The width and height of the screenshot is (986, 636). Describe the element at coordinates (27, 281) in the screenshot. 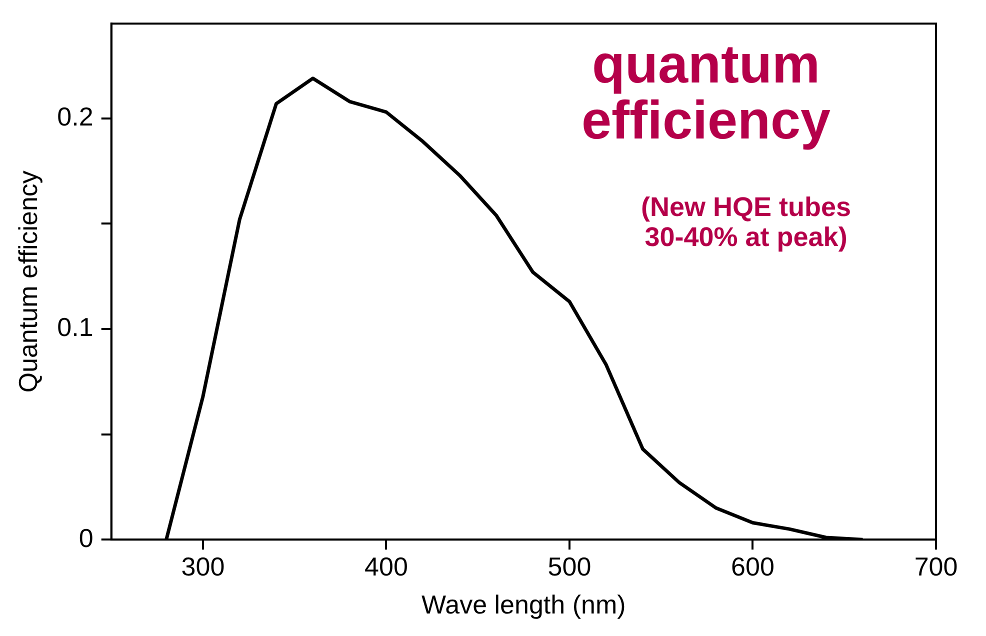

I see `y-axis-title: Quantum efficiency` at that location.